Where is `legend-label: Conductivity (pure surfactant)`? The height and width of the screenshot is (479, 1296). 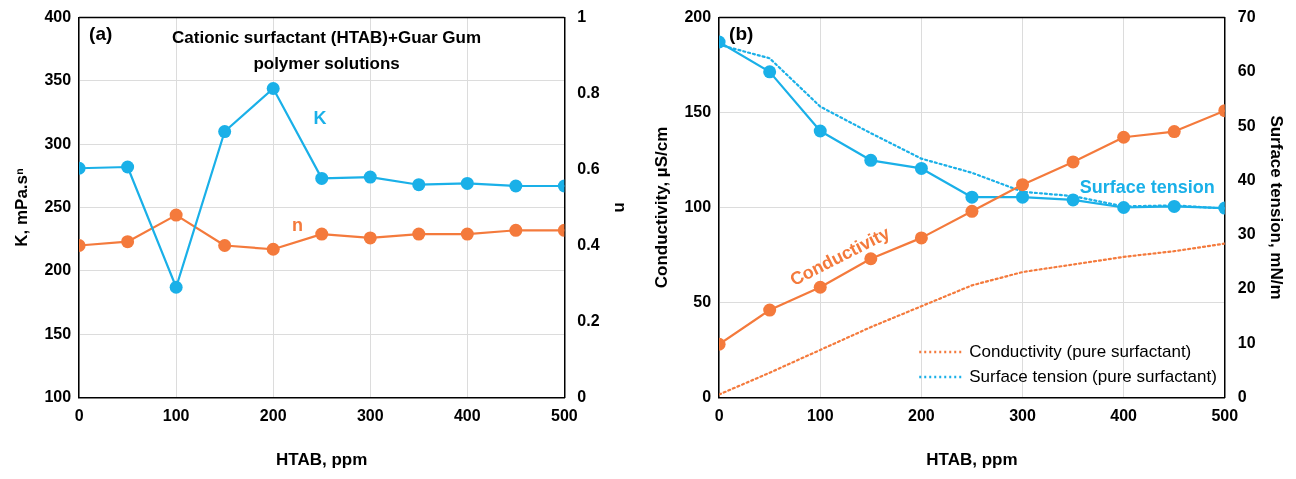
legend-label: Conductivity (pure surfactant) is located at coordinates (1080, 351).